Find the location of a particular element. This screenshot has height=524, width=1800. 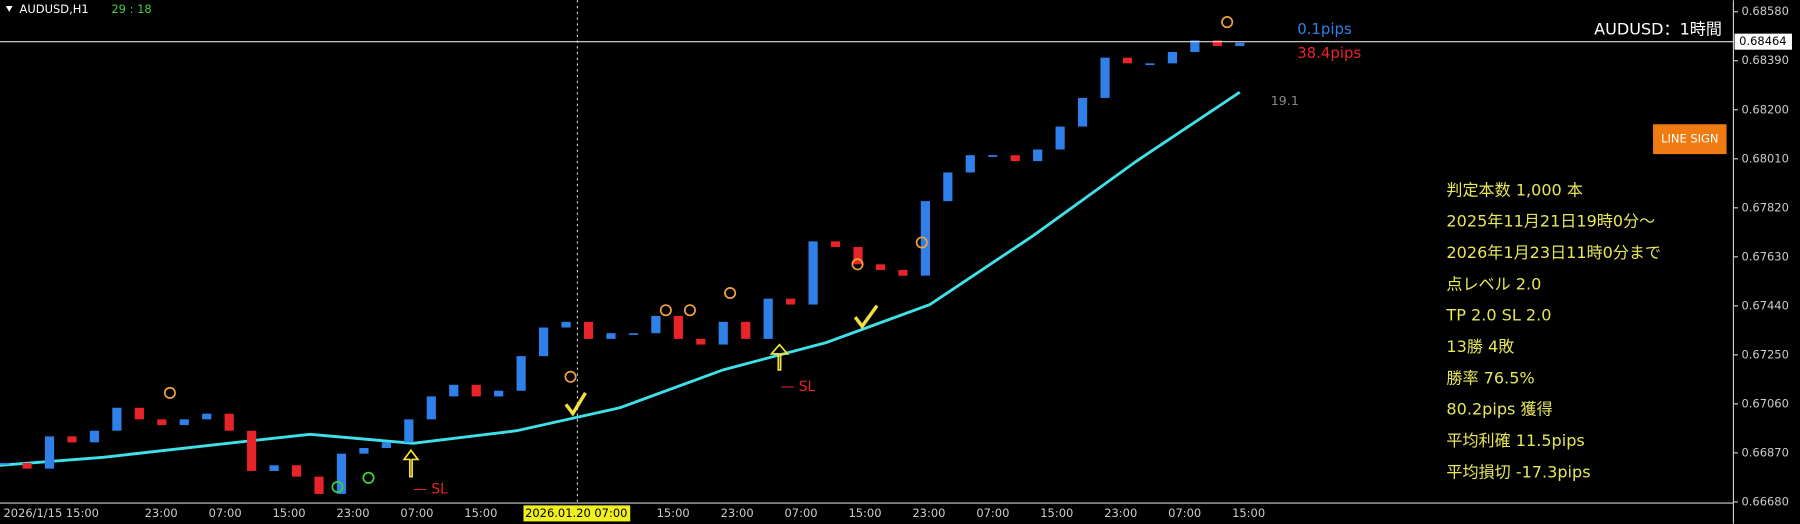

band-value: 19.1 is located at coordinates (1285, 100).